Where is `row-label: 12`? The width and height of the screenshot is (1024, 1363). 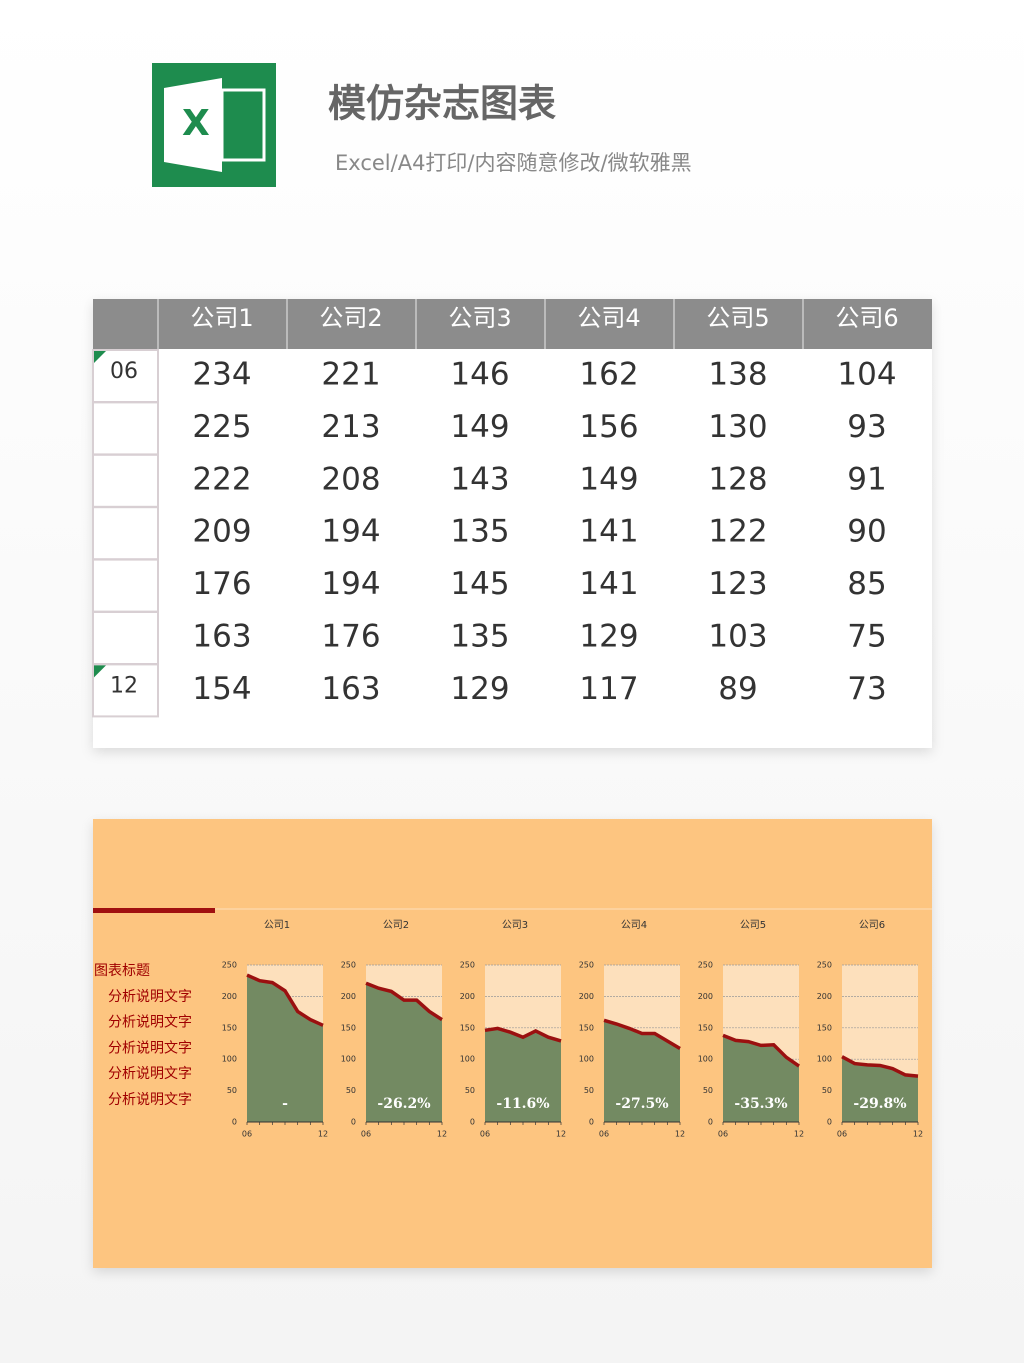
row-label: 12 is located at coordinates (124, 685).